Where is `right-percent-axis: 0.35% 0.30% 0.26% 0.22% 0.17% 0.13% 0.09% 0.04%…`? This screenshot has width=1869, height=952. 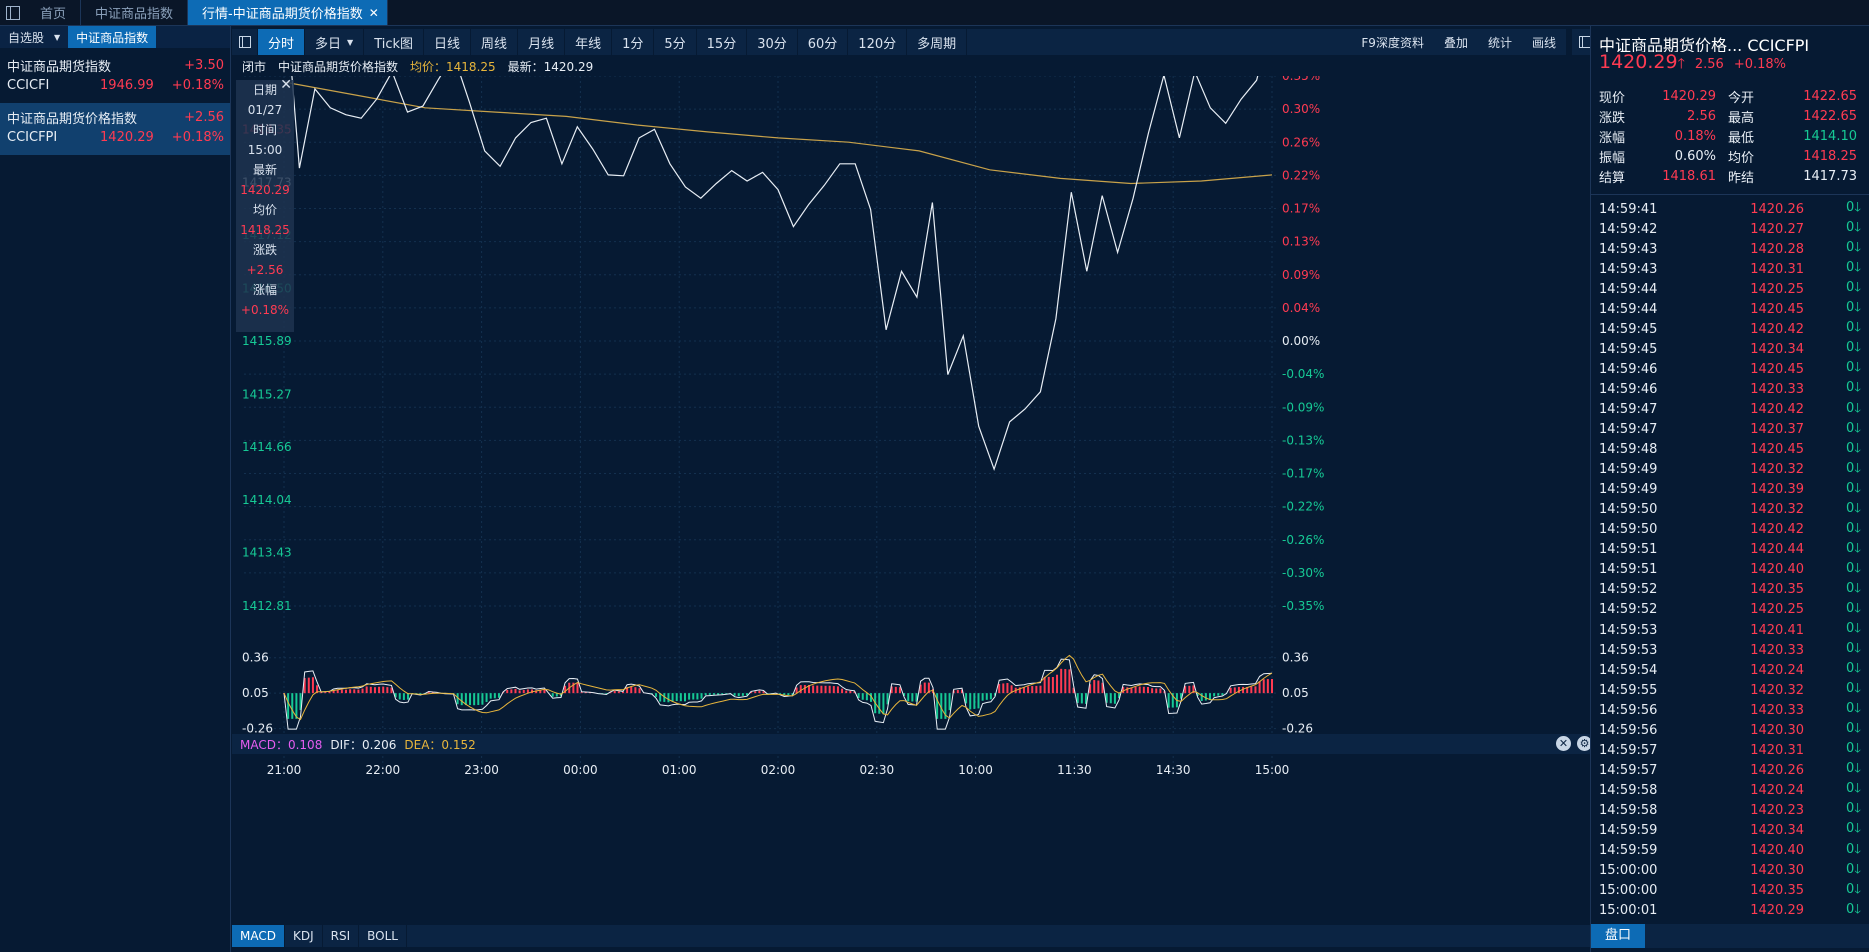
right-percent-axis: 0.35% 0.30% 0.26% 0.22% 0.17% 0.13% 0.09% 0.04%… is located at coordinates (1303, 344).